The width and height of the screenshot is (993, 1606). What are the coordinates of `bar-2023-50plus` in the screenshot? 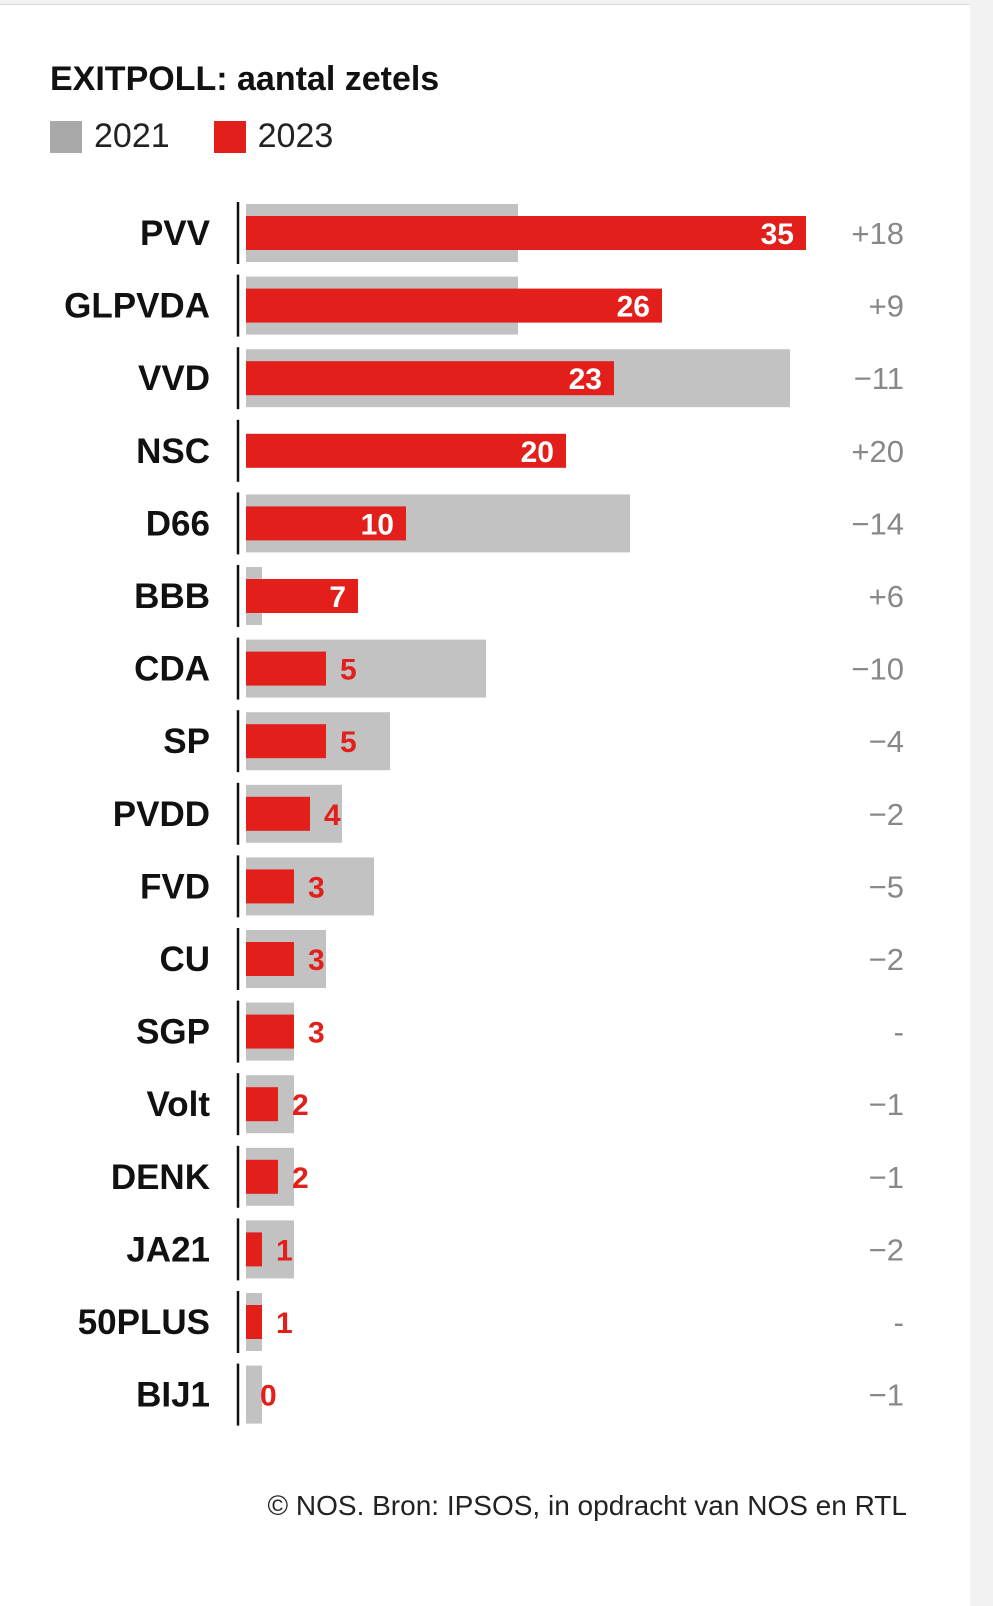 It's located at (254, 1322).